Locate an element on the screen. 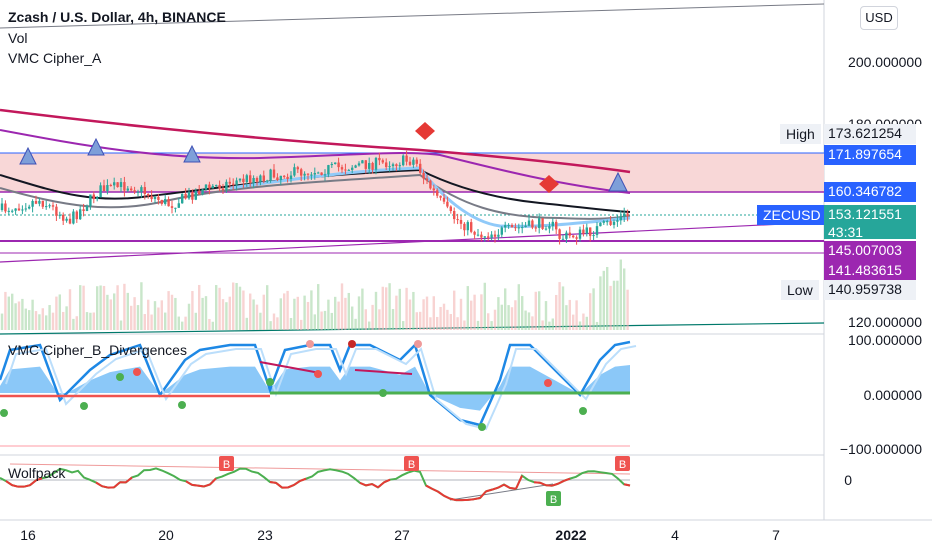 Image resolution: width=932 pixels, height=550 pixels. indicator-wolfpack-label: Wolfpack is located at coordinates (37, 473).